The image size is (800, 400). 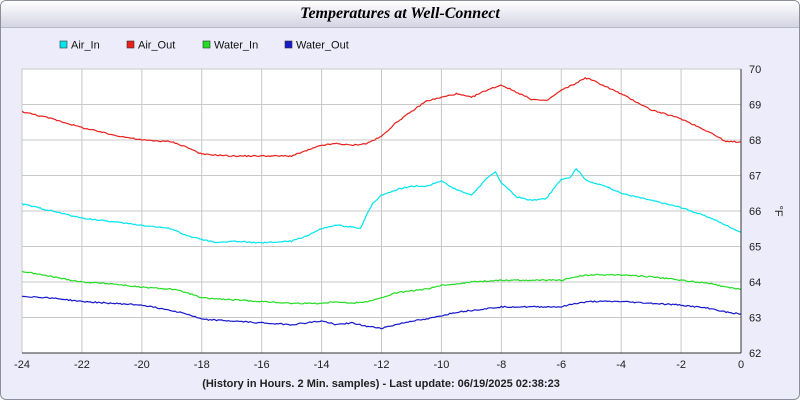 What do you see at coordinates (755, 106) in the screenshot?
I see `y-tick-label: 69` at bounding box center [755, 106].